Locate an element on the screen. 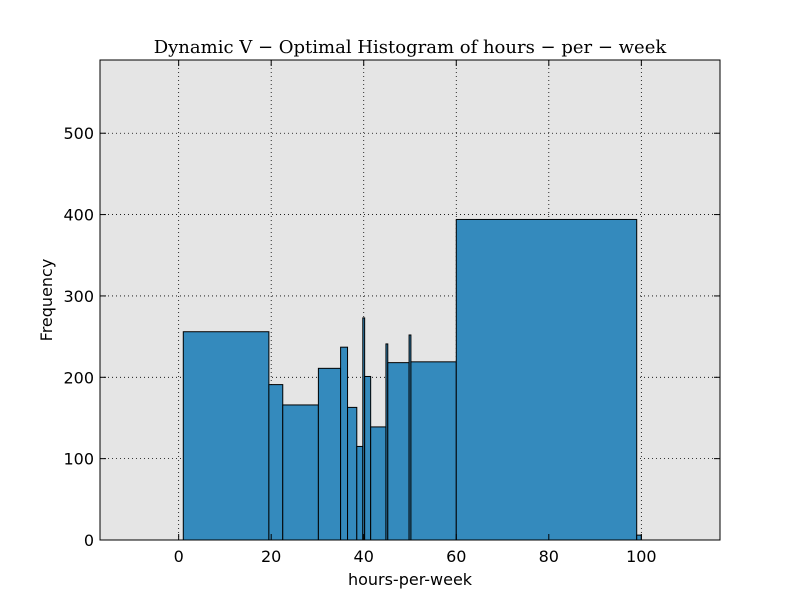 The width and height of the screenshot is (800, 600). y-tick-label: 300 is located at coordinates (78, 296).